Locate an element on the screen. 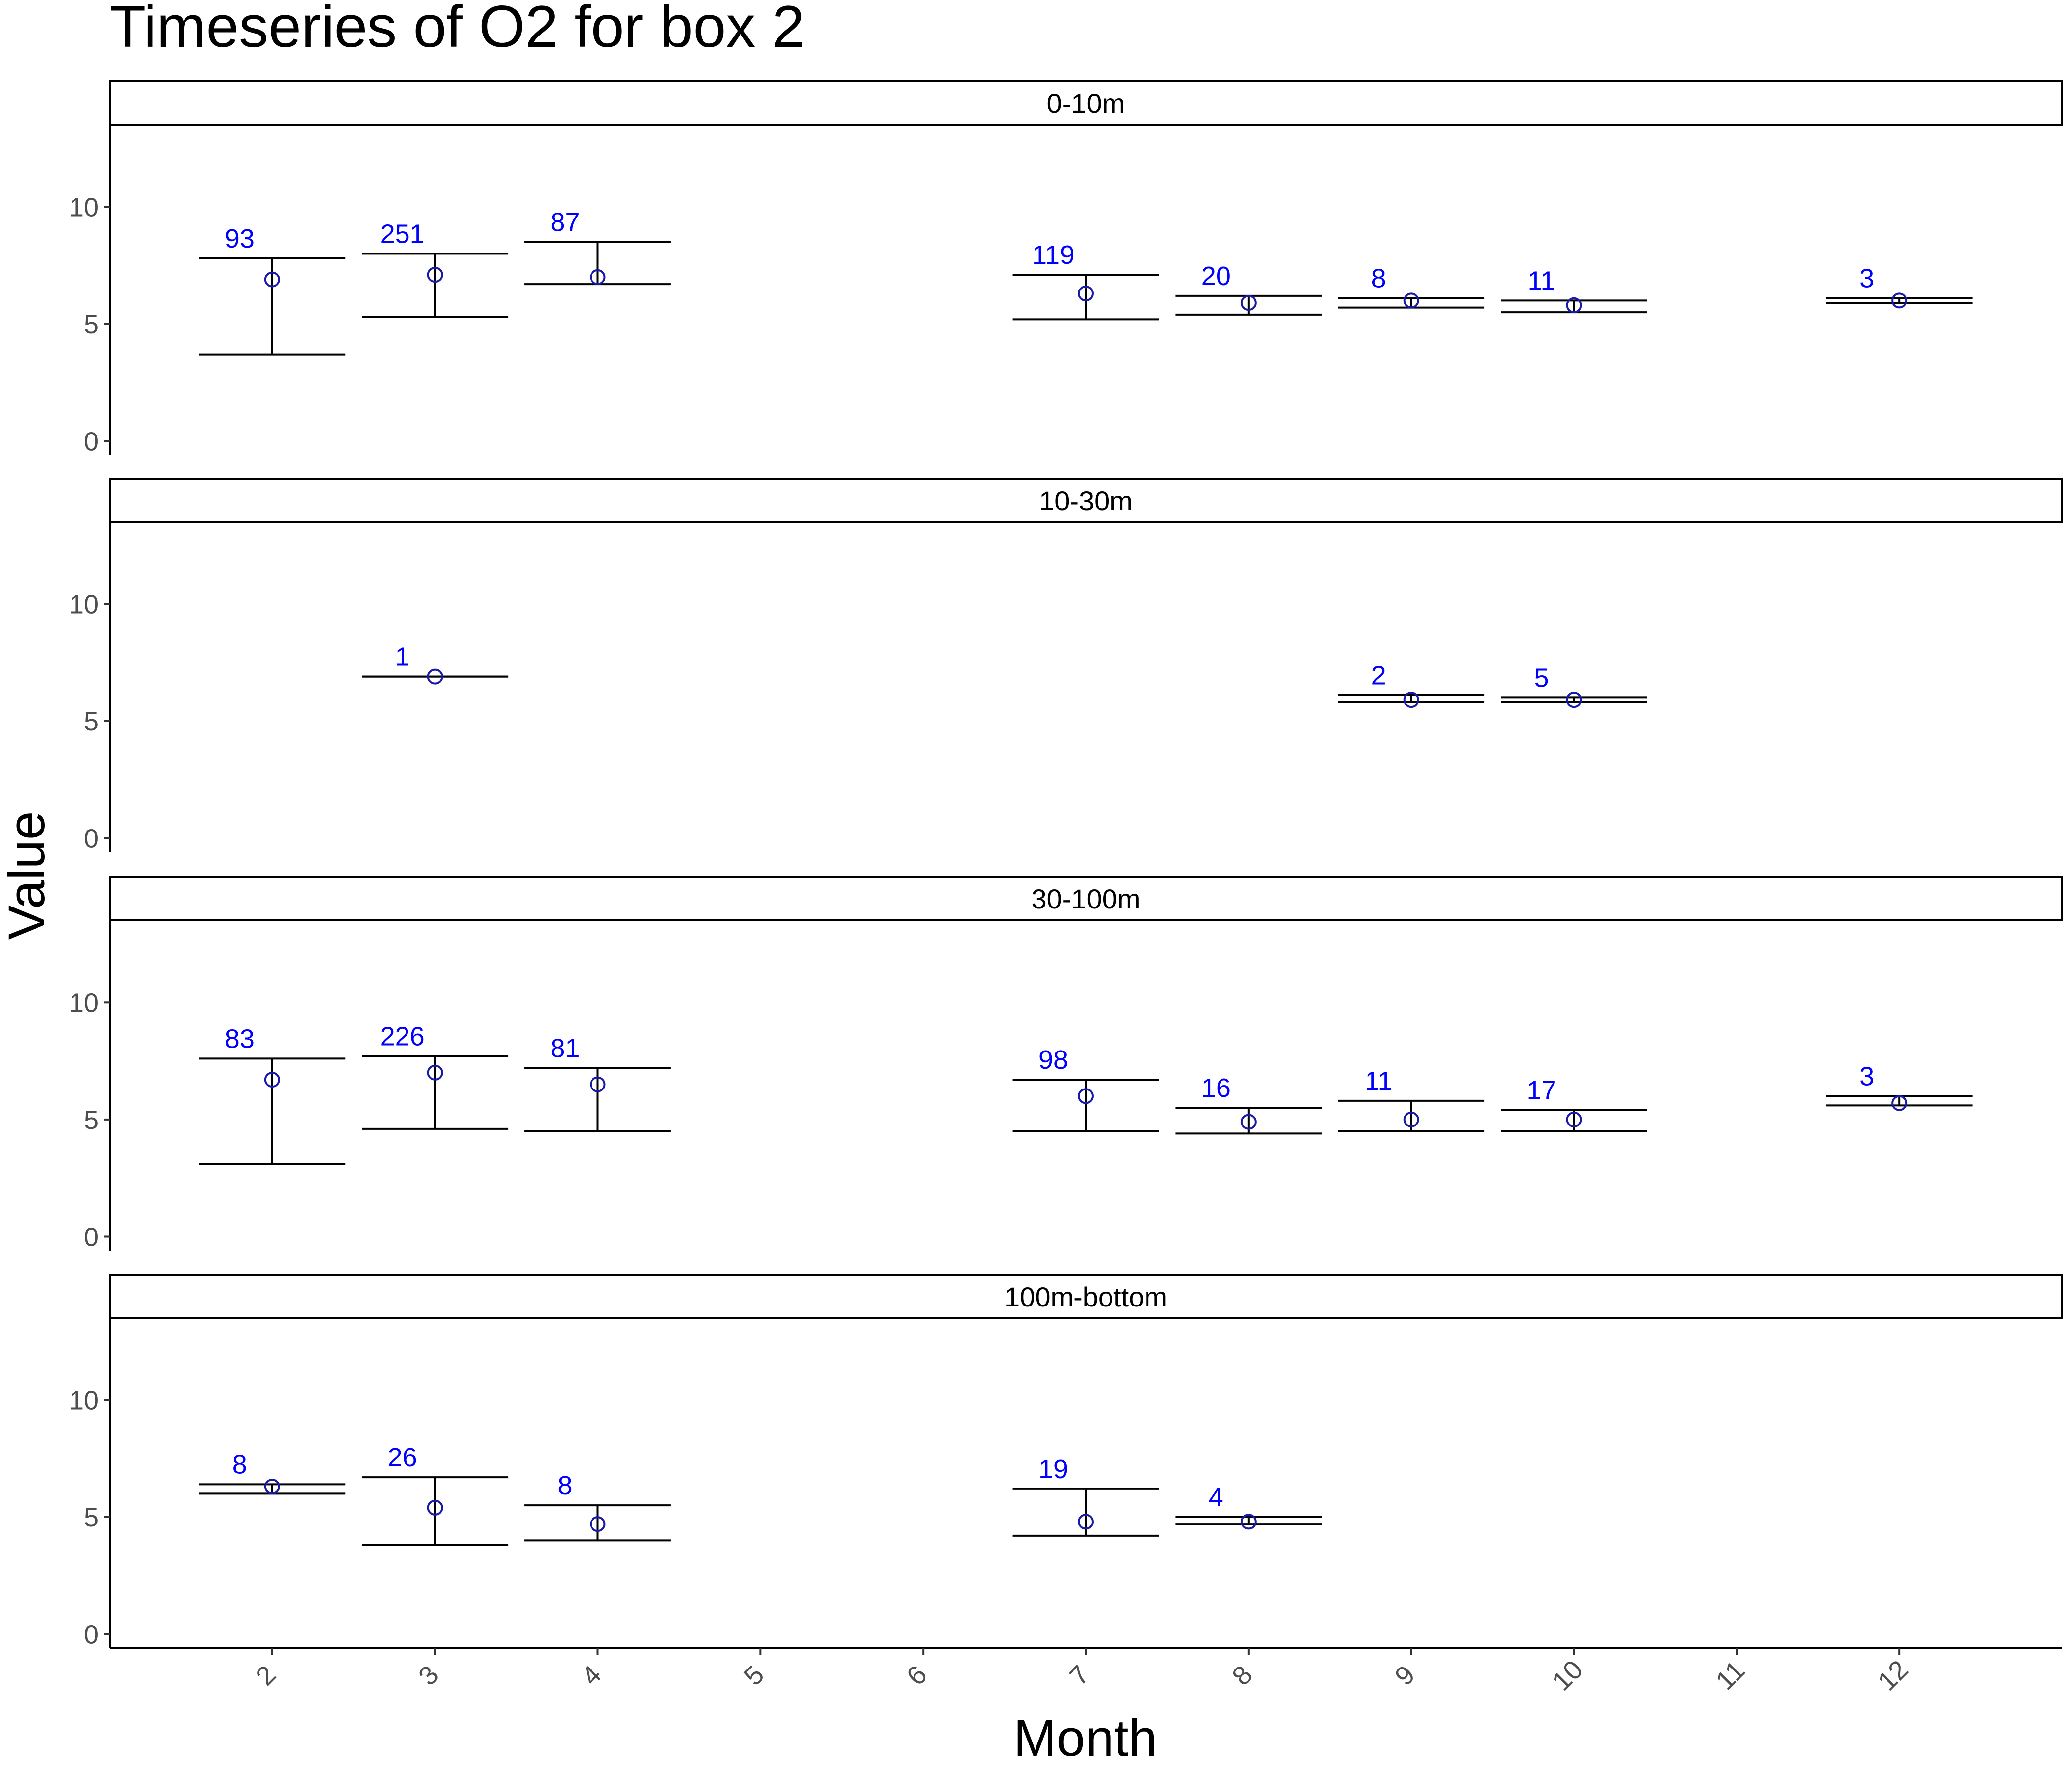 This screenshot has height=1778, width=2072. count-label: 119 is located at coordinates (1053, 255).